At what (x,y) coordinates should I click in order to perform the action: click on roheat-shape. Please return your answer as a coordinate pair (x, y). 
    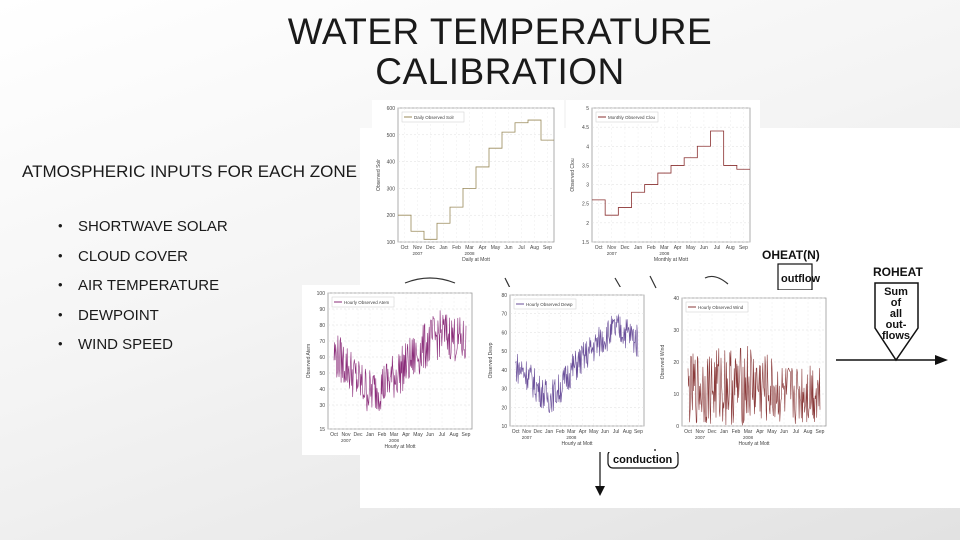
    Looking at the image, I should click on (896, 322).